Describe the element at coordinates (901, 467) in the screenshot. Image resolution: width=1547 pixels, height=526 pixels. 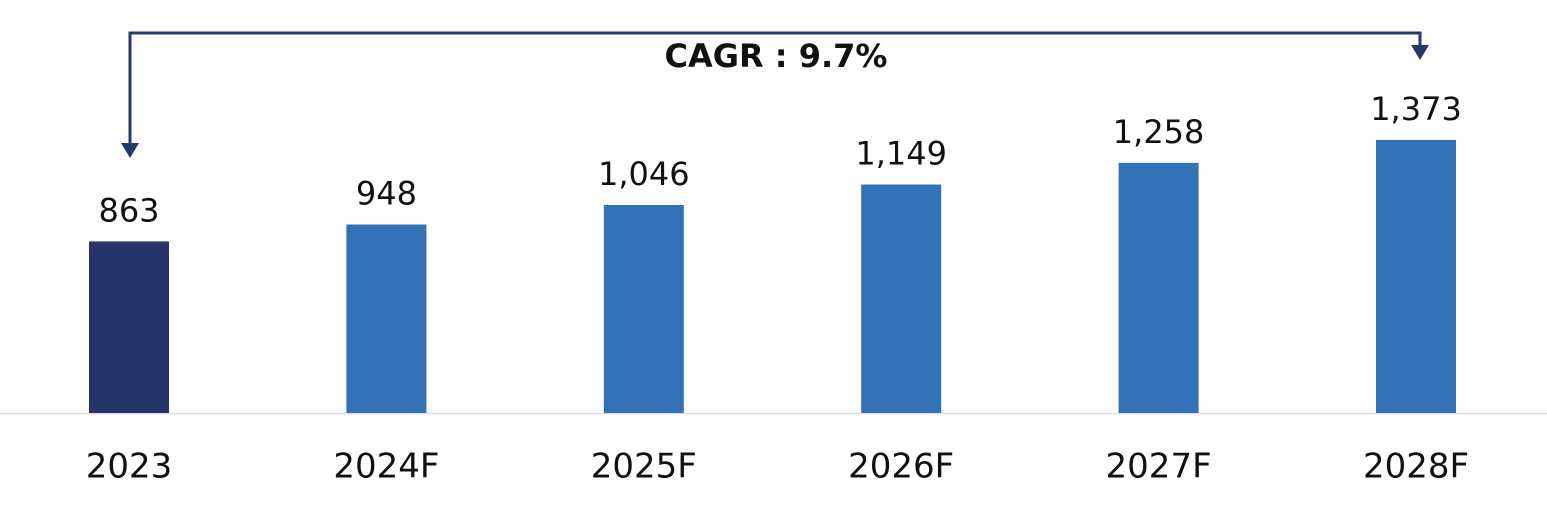
I see `x-tick-label: 2026F` at that location.